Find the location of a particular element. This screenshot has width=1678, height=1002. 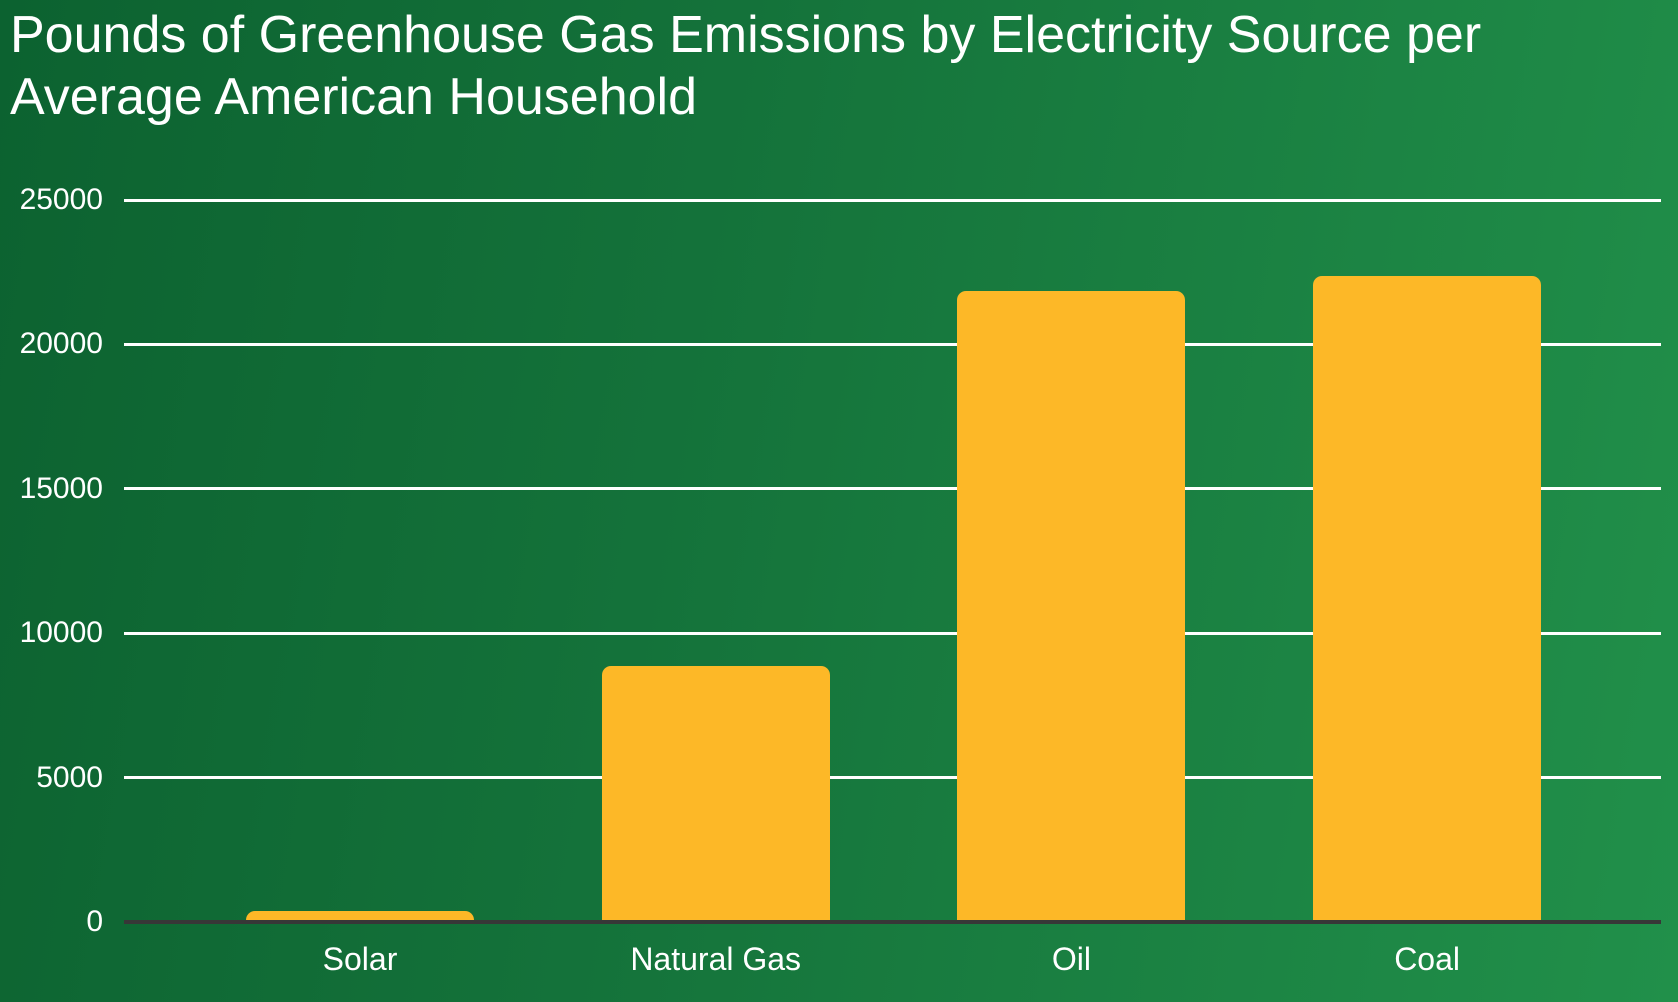

y-axis-tick-label: 25000 is located at coordinates (61, 199).